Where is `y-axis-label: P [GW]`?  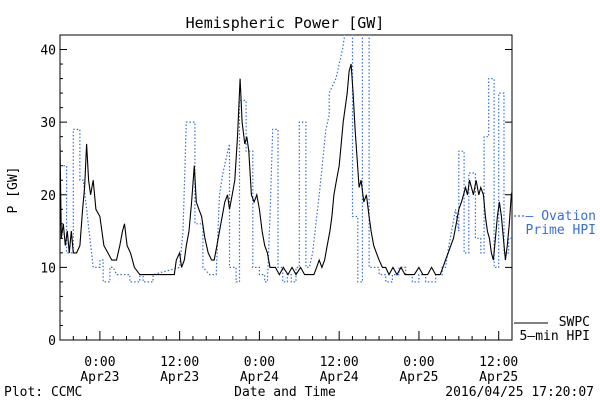
y-axis-label: P [GW] is located at coordinates (13, 190).